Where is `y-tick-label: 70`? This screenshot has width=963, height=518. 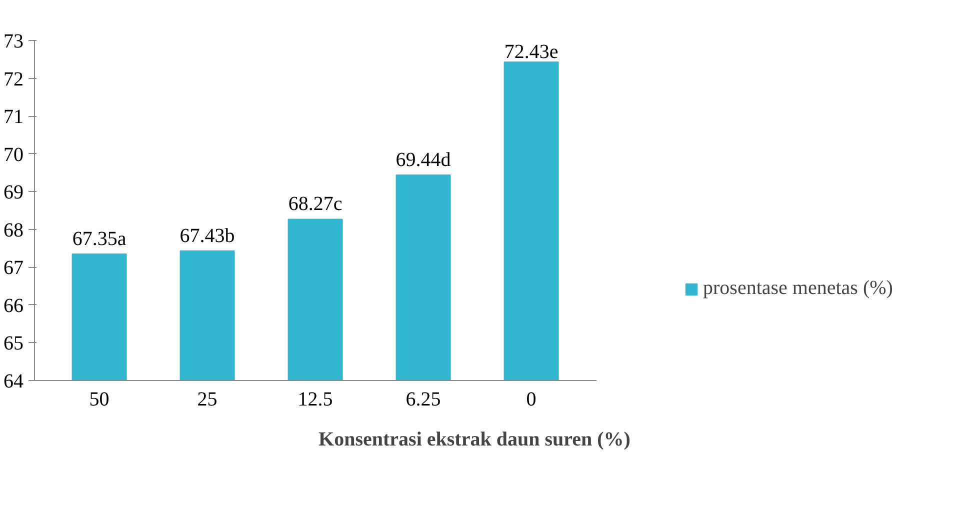
y-tick-label: 70 is located at coordinates (14, 155).